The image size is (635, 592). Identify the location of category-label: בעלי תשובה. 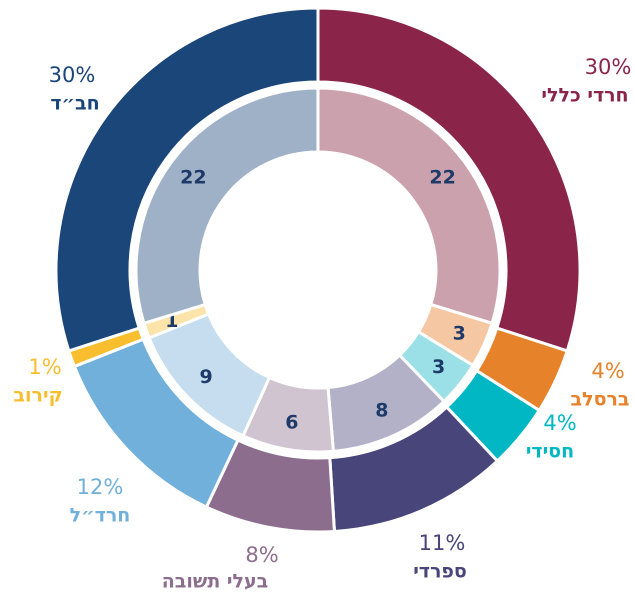
(215, 581).